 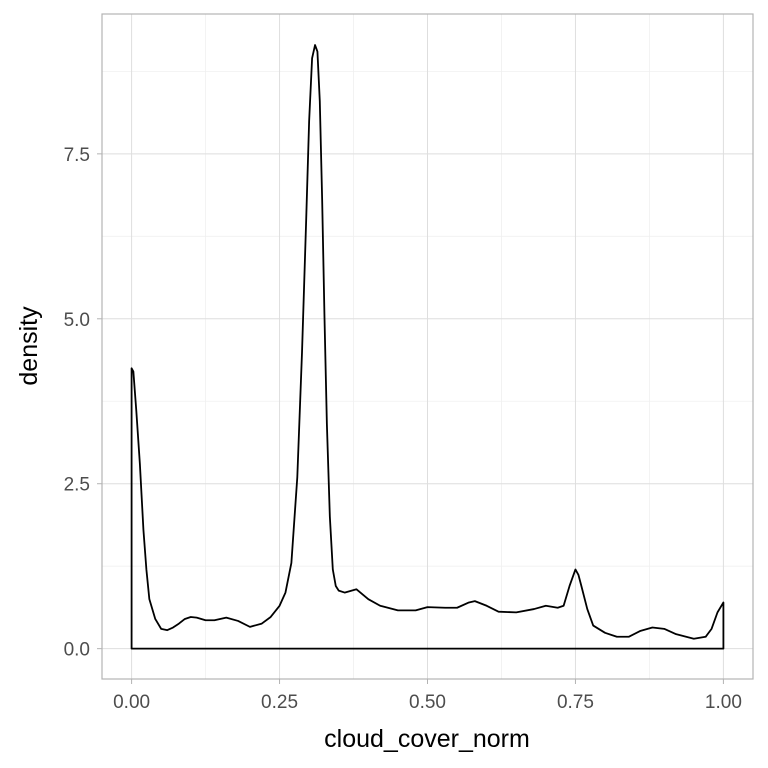 I want to click on y-tick-label: 7.5, so click(x=77, y=155).